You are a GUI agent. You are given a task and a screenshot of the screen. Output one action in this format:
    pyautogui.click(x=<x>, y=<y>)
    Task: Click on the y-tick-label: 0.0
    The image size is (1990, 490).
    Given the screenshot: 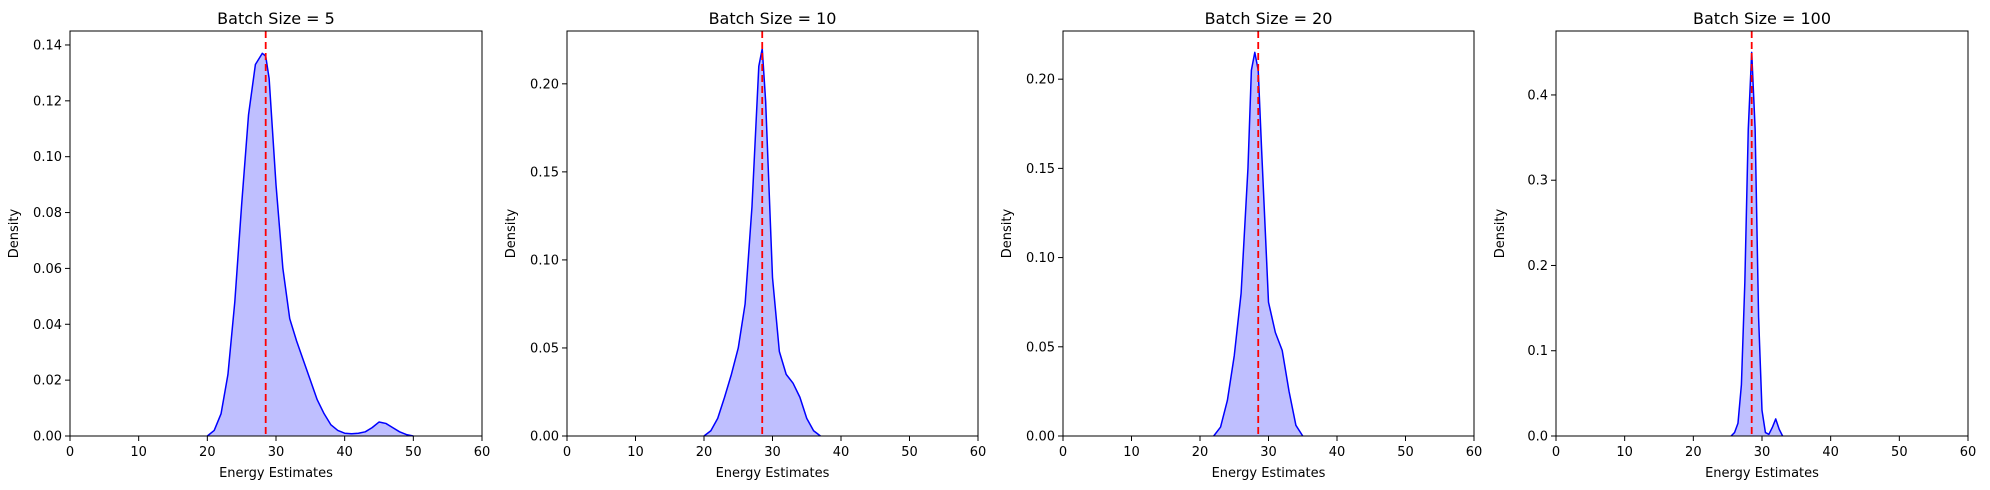 What is the action you would take?
    pyautogui.click(x=1537, y=437)
    